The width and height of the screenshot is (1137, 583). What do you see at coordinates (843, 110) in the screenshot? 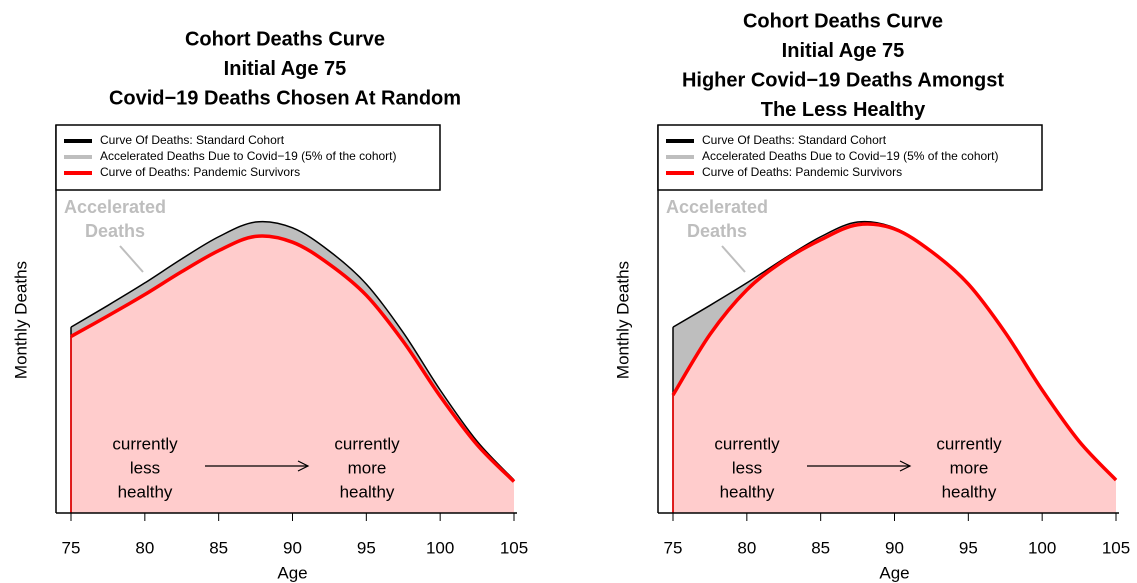
I see `chart-title: The Less Healthy` at bounding box center [843, 110].